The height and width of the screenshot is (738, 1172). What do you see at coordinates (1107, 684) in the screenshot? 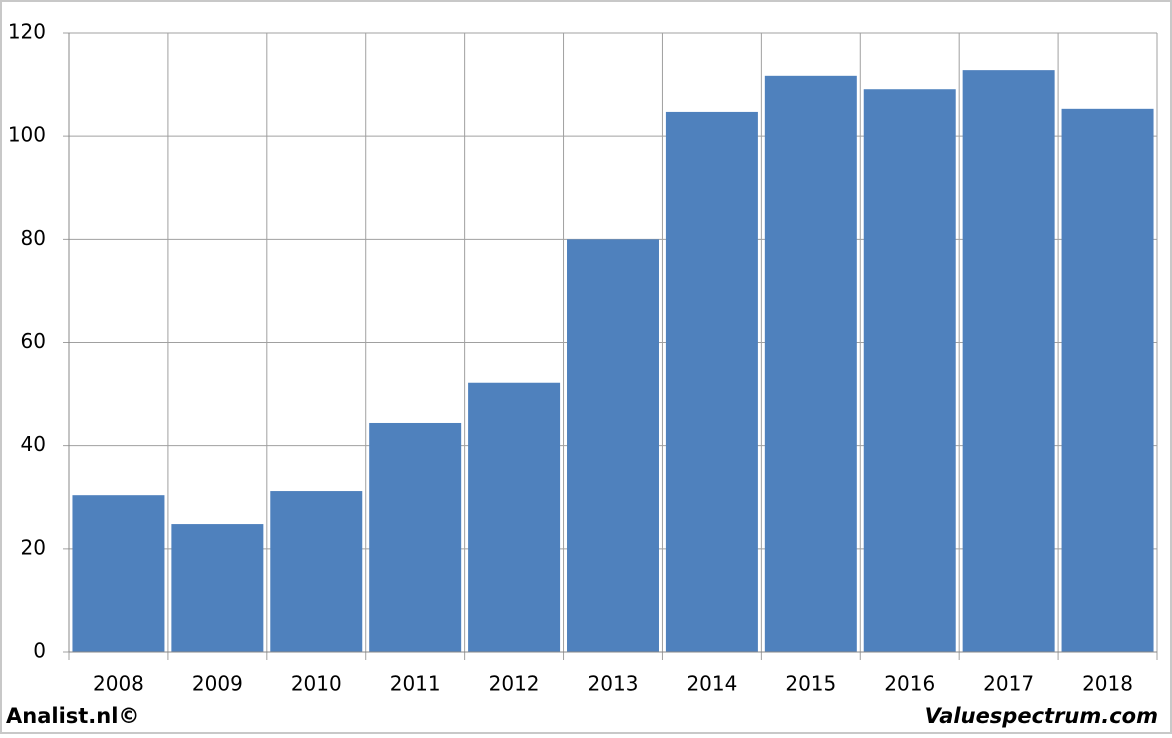
I see `x-tick-label: 2018` at bounding box center [1107, 684].